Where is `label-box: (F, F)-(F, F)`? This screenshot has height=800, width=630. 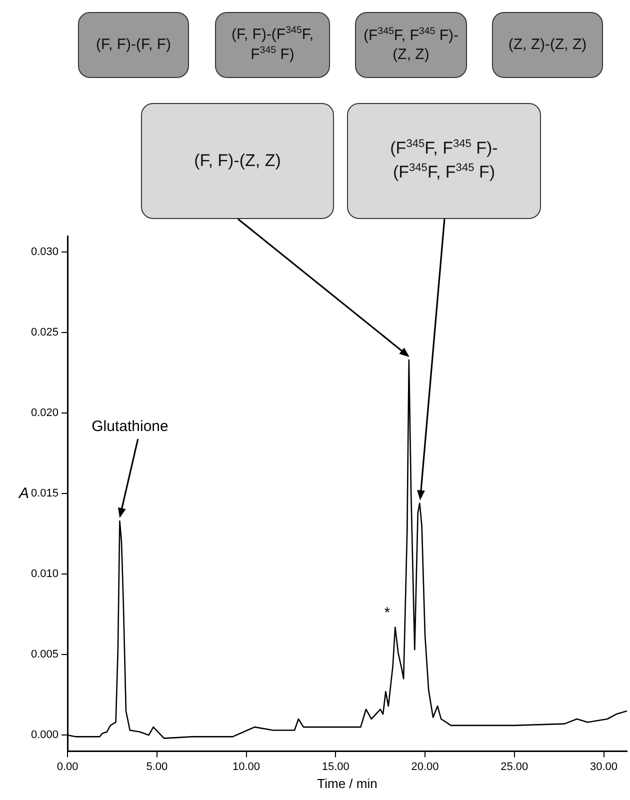 label-box: (F, F)-(F, F) is located at coordinates (133, 45).